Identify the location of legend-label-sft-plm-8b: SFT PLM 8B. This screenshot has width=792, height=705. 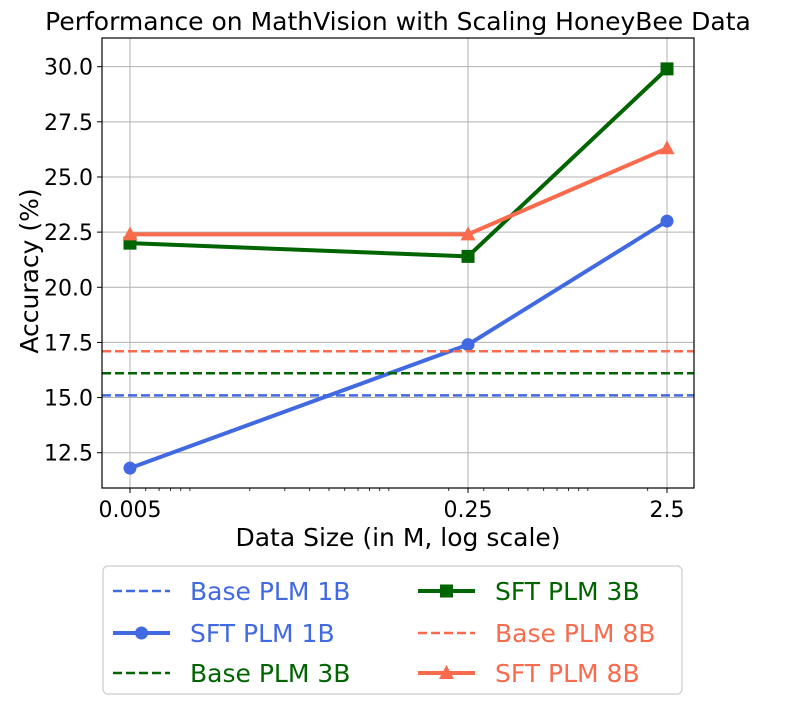
(567, 673).